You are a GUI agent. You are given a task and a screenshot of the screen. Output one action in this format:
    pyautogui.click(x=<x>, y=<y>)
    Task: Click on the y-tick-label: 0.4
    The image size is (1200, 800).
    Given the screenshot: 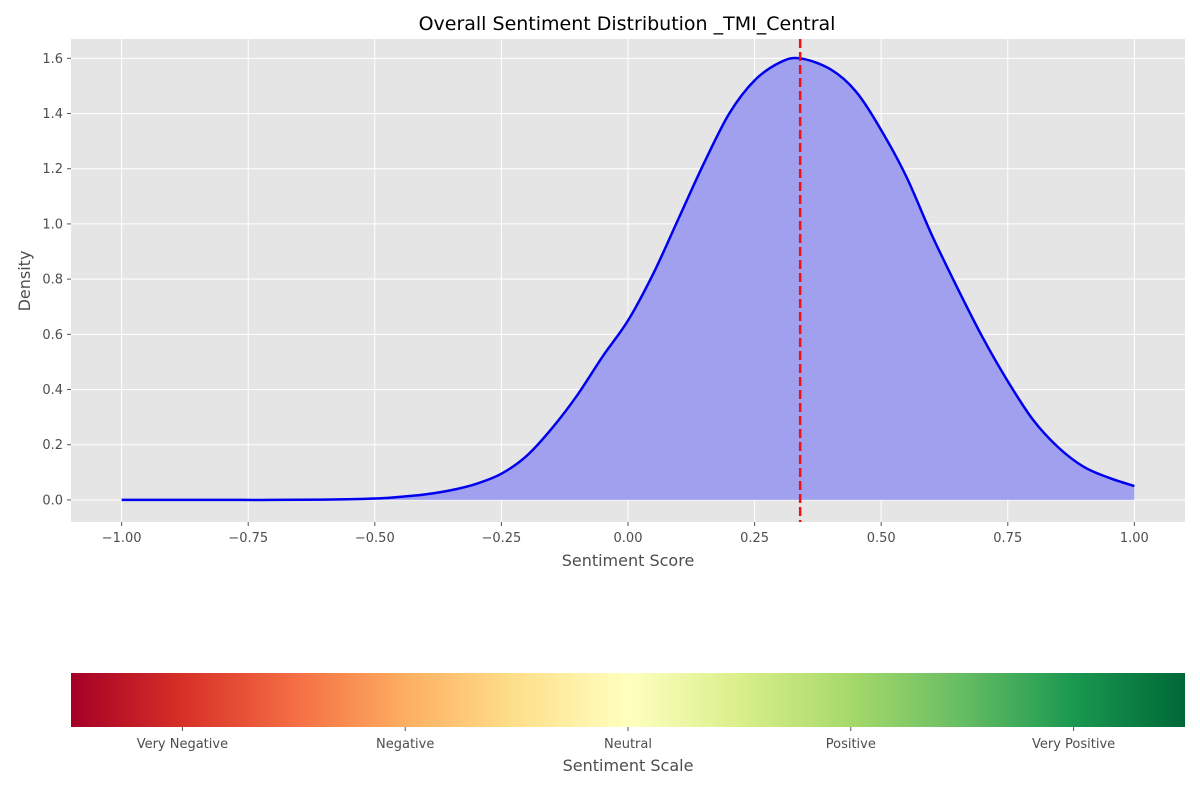 What is the action you would take?
    pyautogui.click(x=52, y=390)
    